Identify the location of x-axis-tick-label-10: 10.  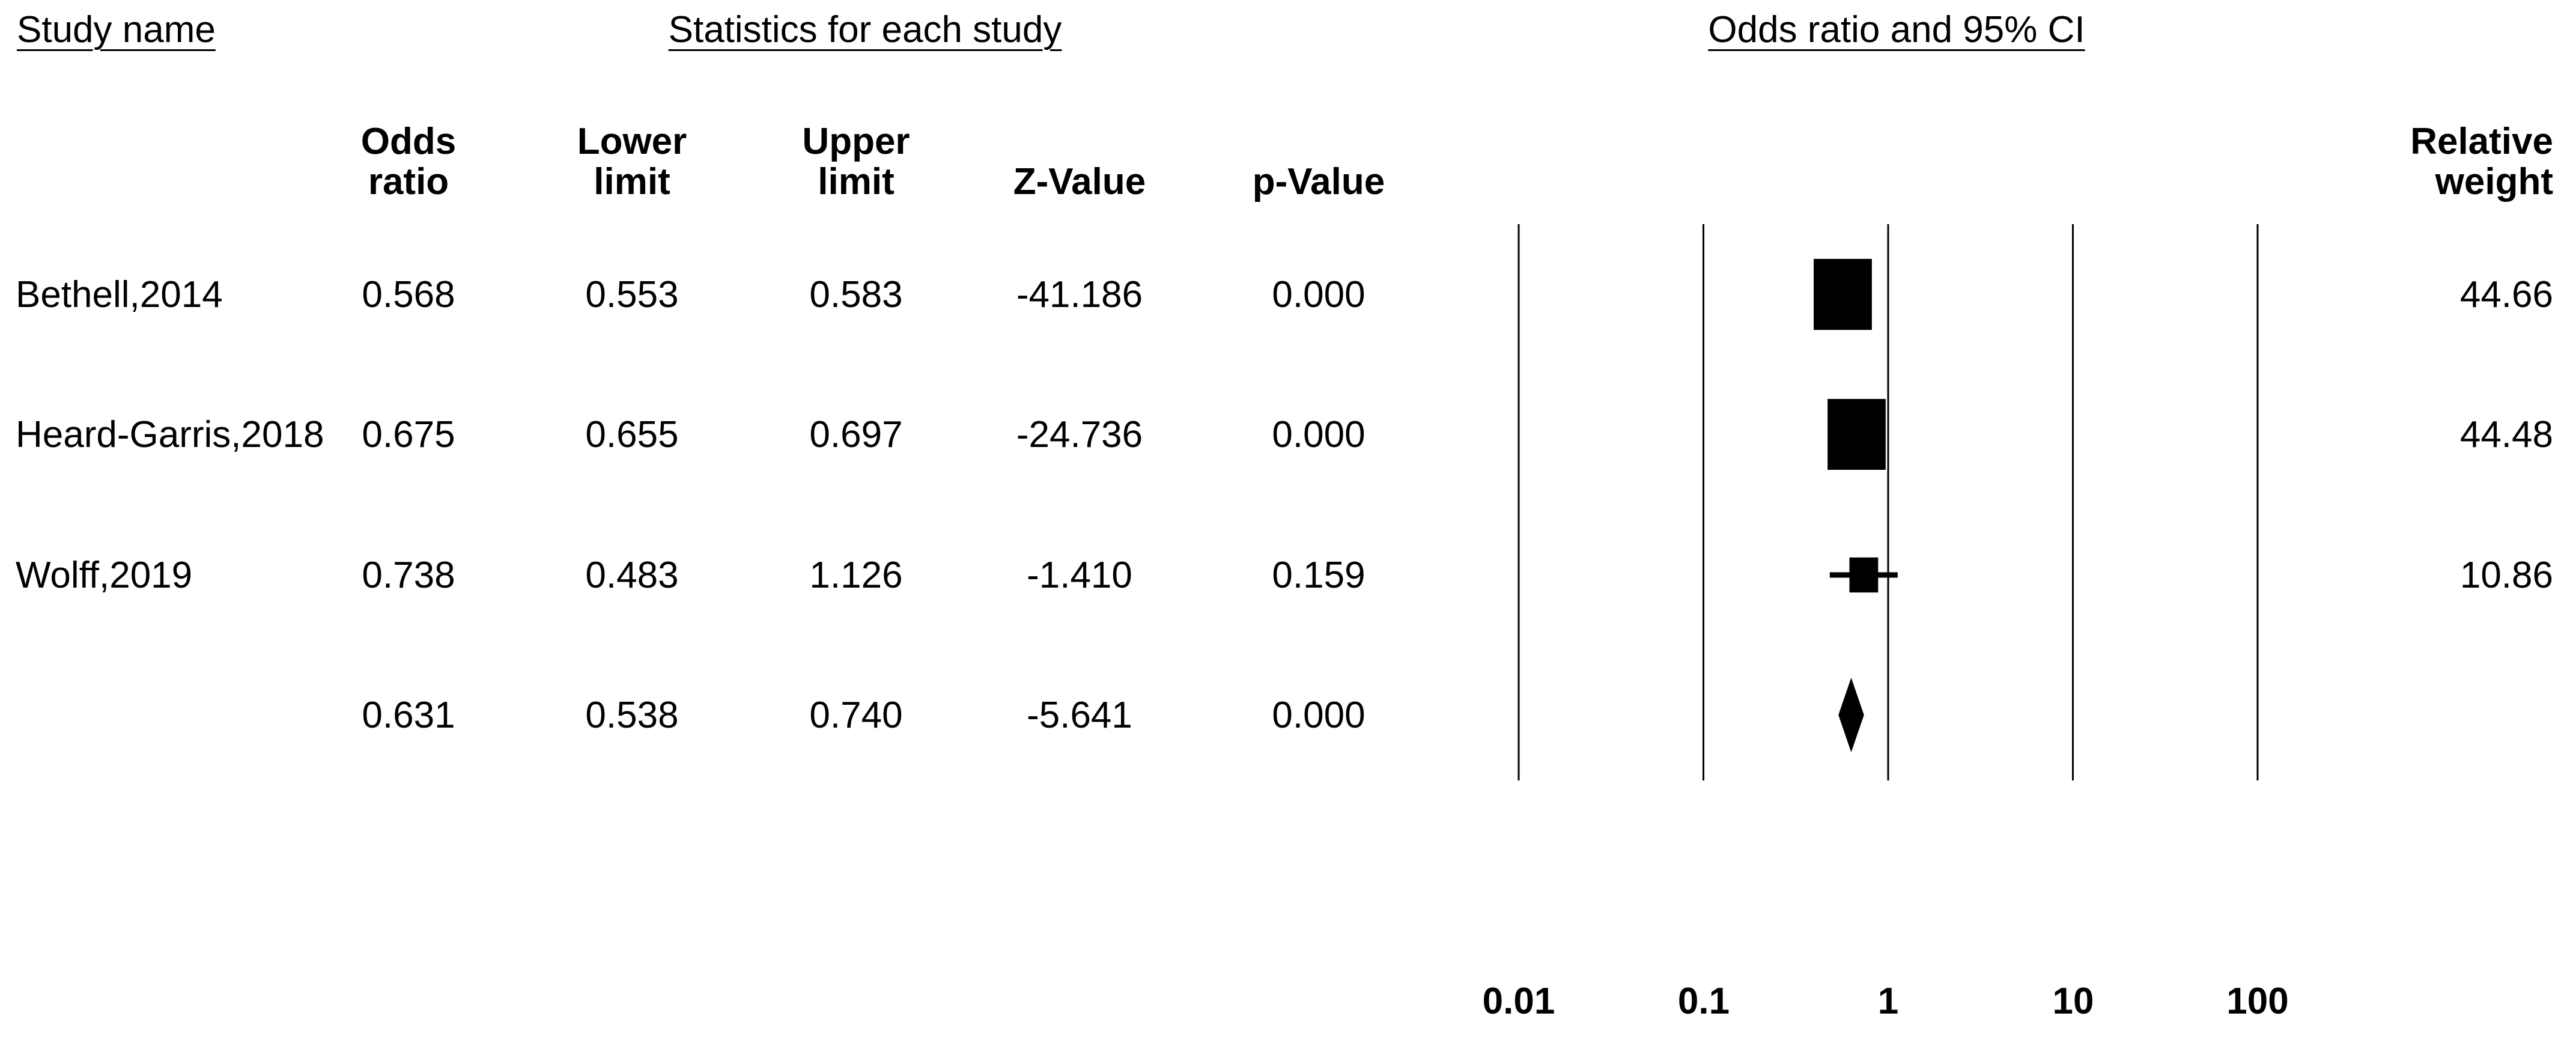
(2073, 1001).